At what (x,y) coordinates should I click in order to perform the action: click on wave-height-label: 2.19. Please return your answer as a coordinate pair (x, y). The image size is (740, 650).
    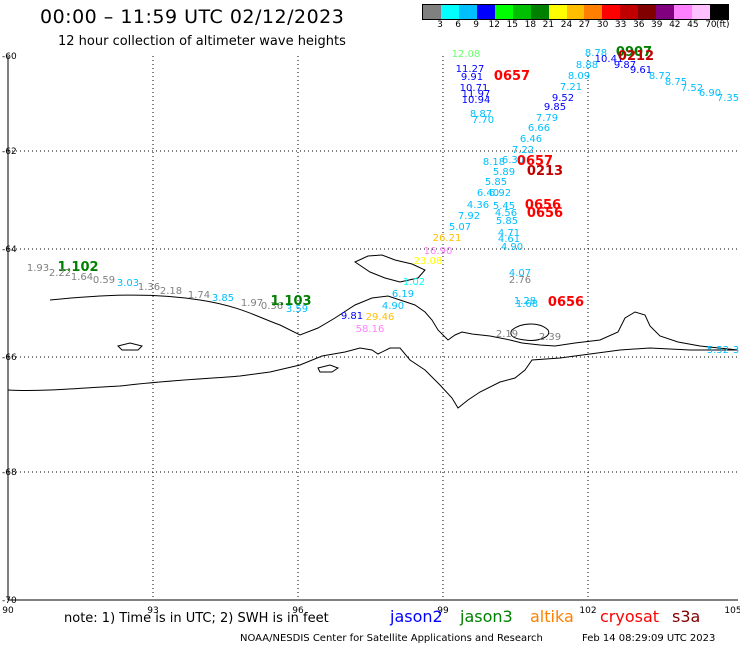
    Looking at the image, I should click on (507, 334).